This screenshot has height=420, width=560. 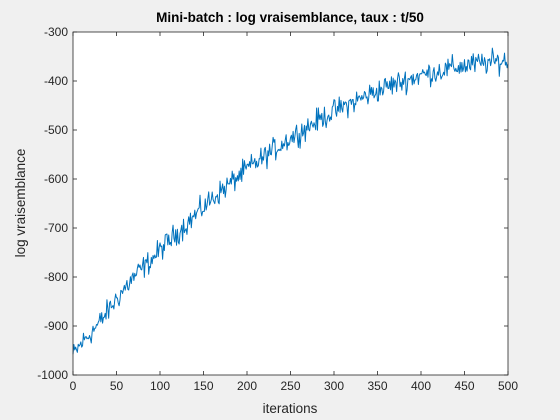 I want to click on x-tick-label: 500, so click(x=508, y=386).